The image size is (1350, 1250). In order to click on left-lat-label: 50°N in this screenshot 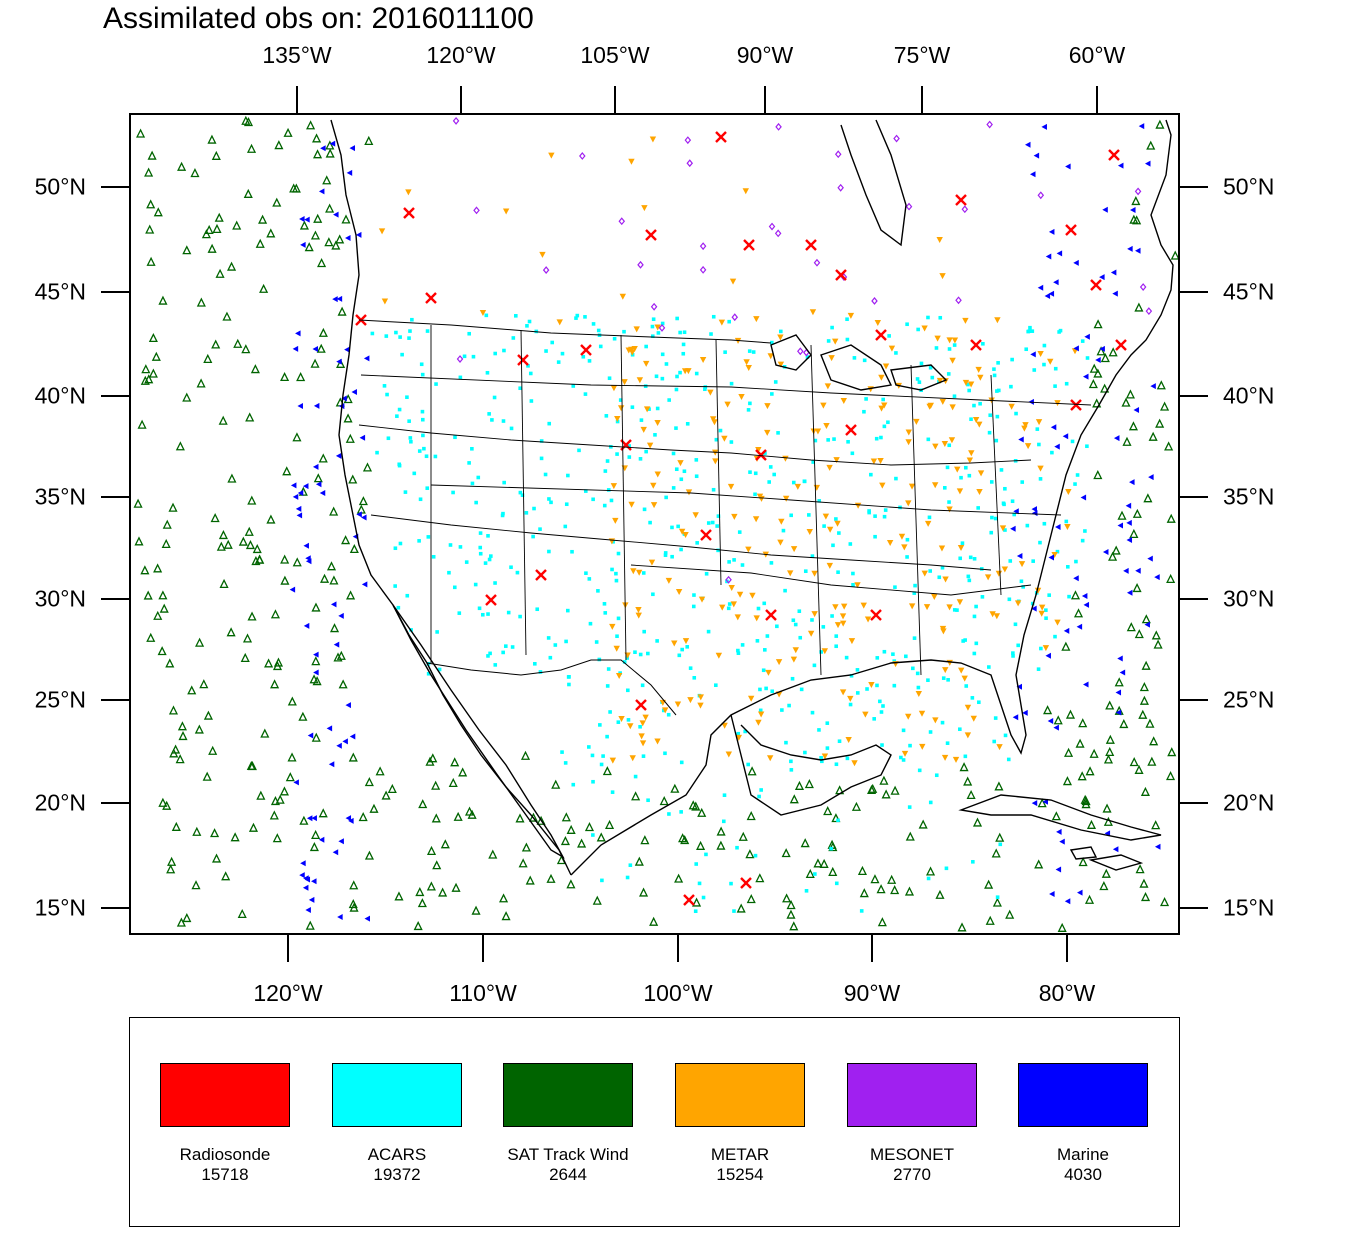, I will do `click(60, 186)`.